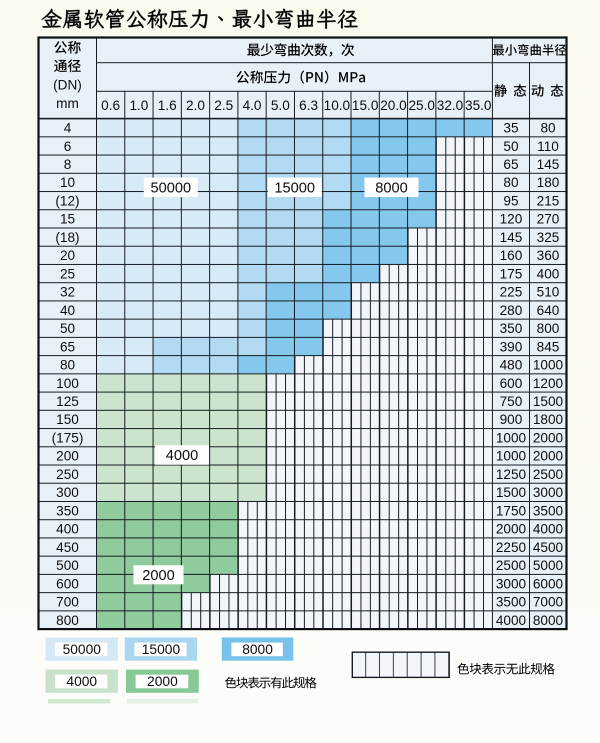 The image size is (600, 743). What do you see at coordinates (548, 419) in the screenshot?
I see `svg-text: 1800` at bounding box center [548, 419].